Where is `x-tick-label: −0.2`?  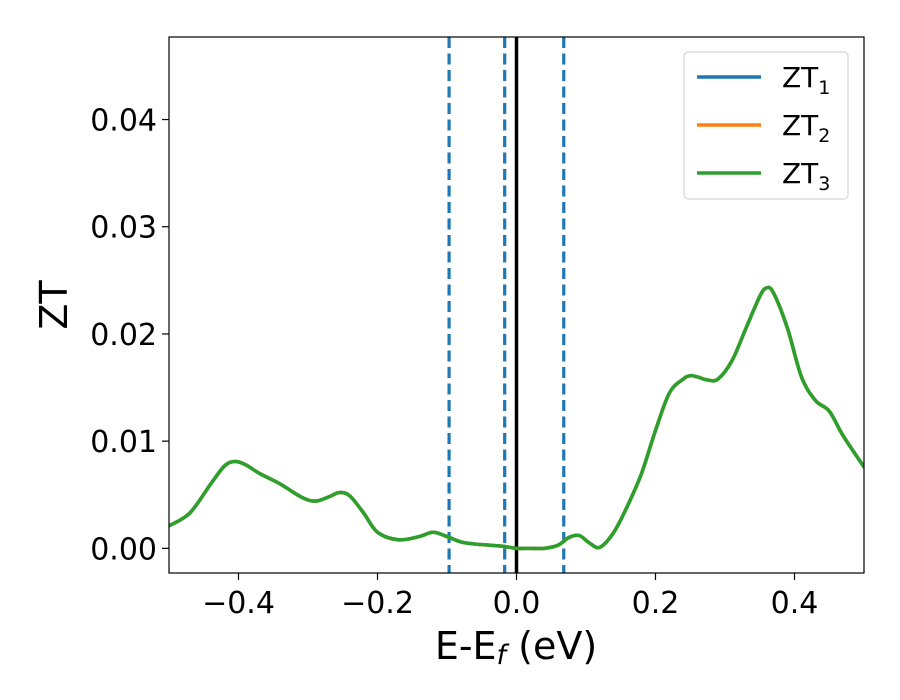
x-tick-label: −0.2 is located at coordinates (377, 603).